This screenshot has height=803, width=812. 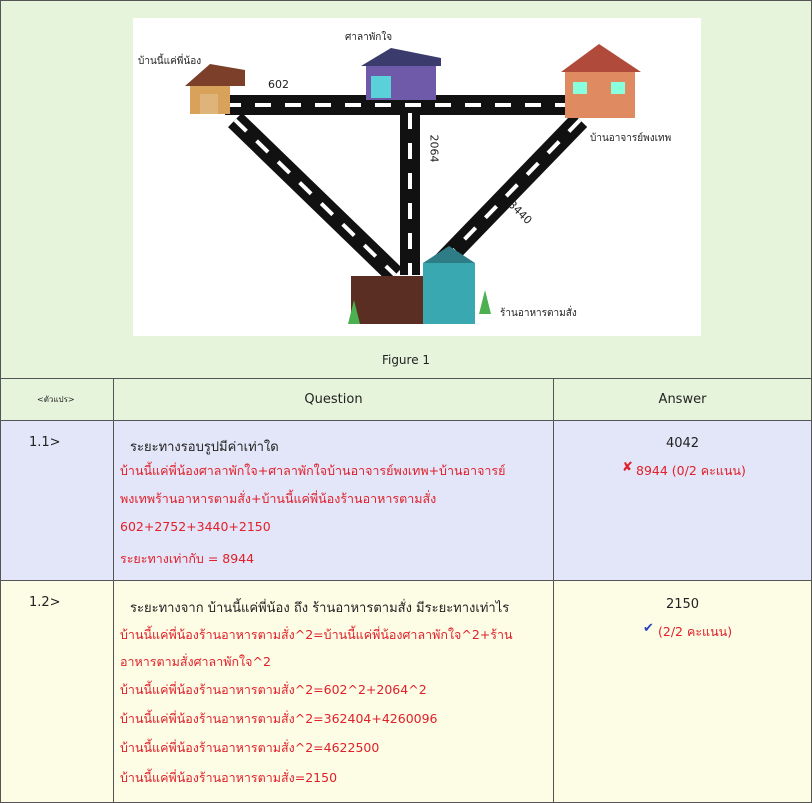 What do you see at coordinates (57, 691) in the screenshot?
I see `row-number: 1.2>` at bounding box center [57, 691].